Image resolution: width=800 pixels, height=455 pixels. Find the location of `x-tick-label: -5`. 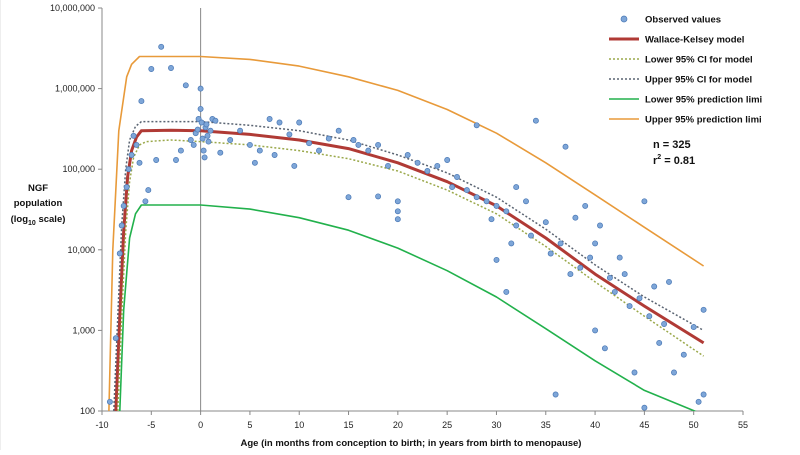

x-tick-label: -5 is located at coordinates (151, 425).